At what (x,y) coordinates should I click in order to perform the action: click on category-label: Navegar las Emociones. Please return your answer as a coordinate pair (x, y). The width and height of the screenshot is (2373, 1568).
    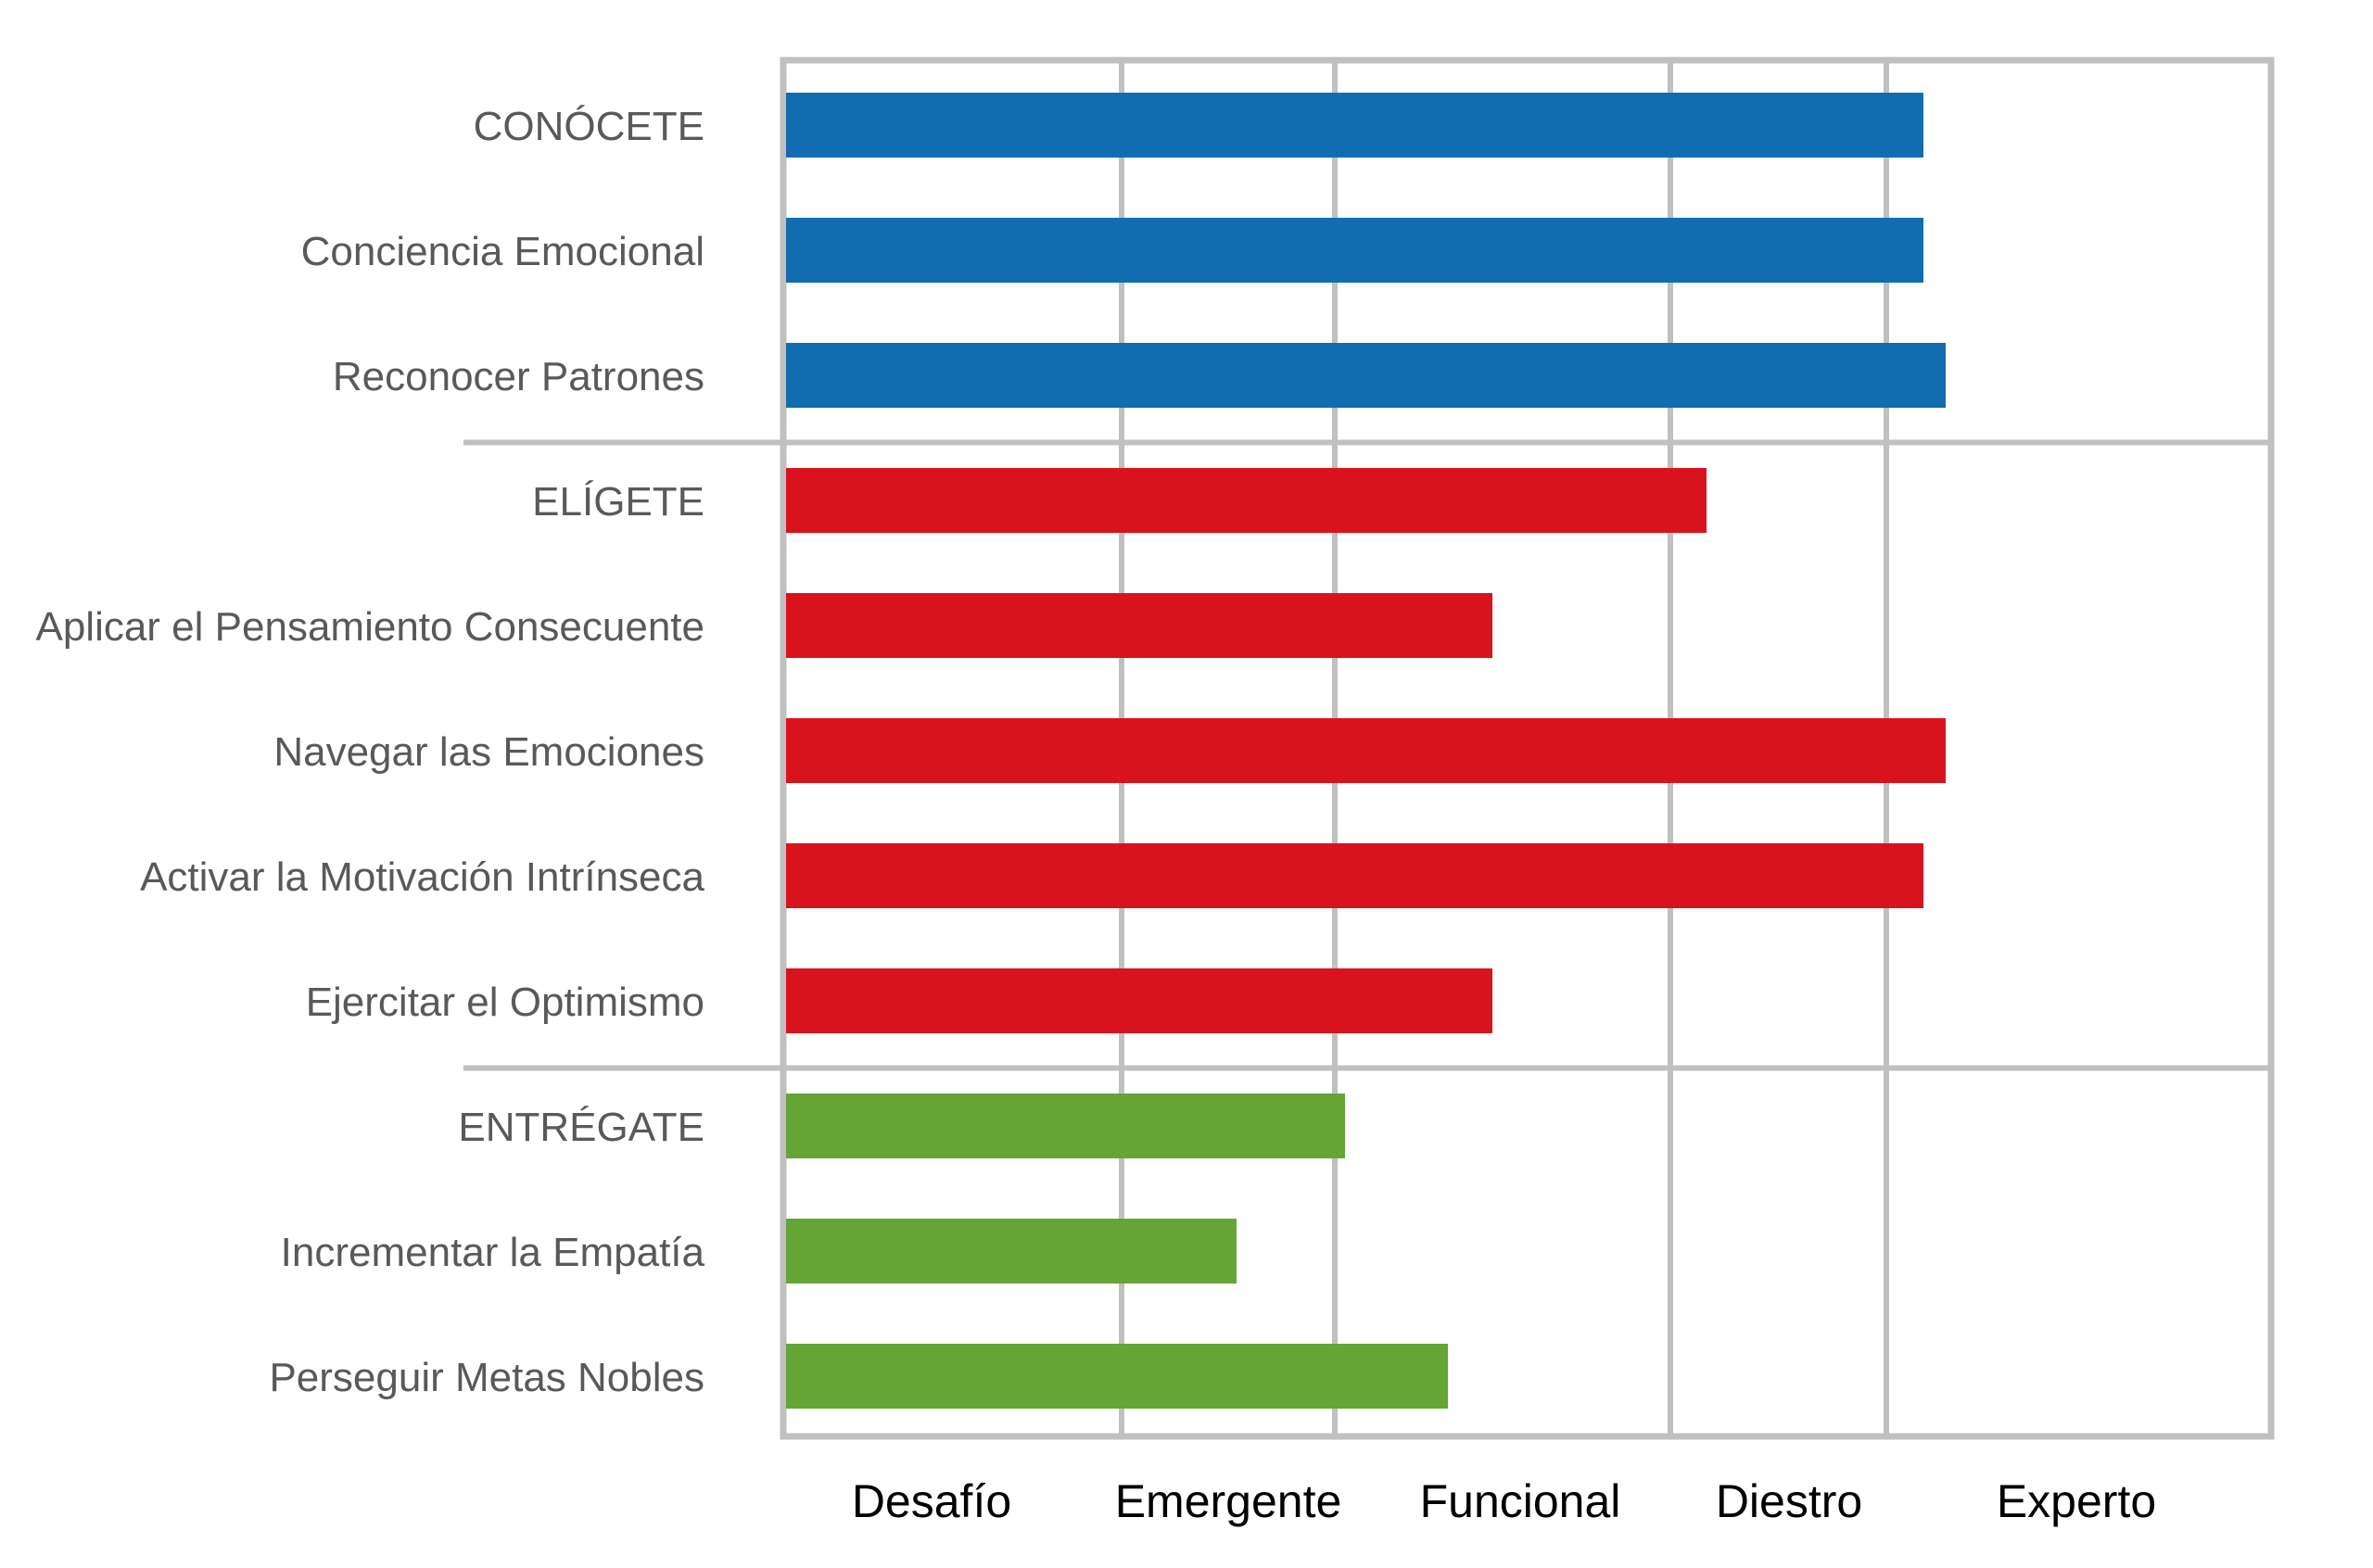
    Looking at the image, I should click on (488, 752).